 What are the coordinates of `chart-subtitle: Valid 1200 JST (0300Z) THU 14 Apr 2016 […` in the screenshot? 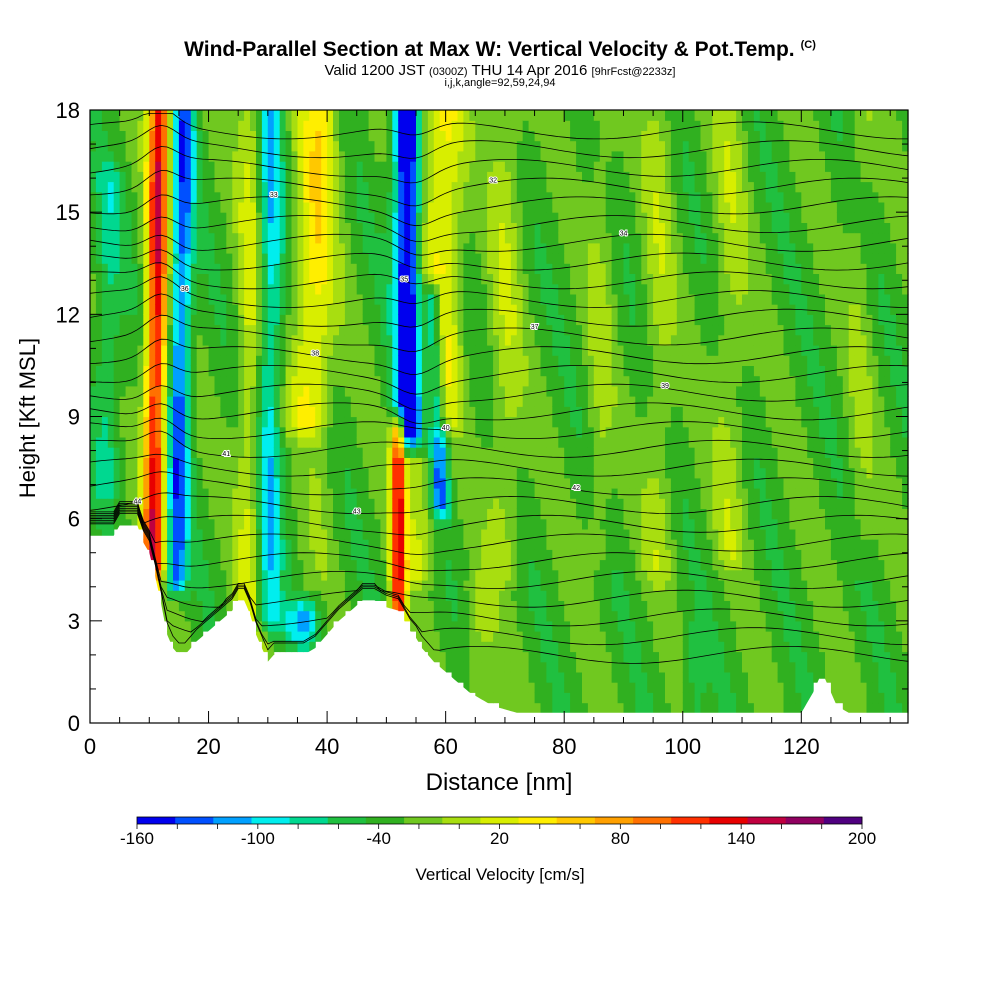 It's located at (500, 70).